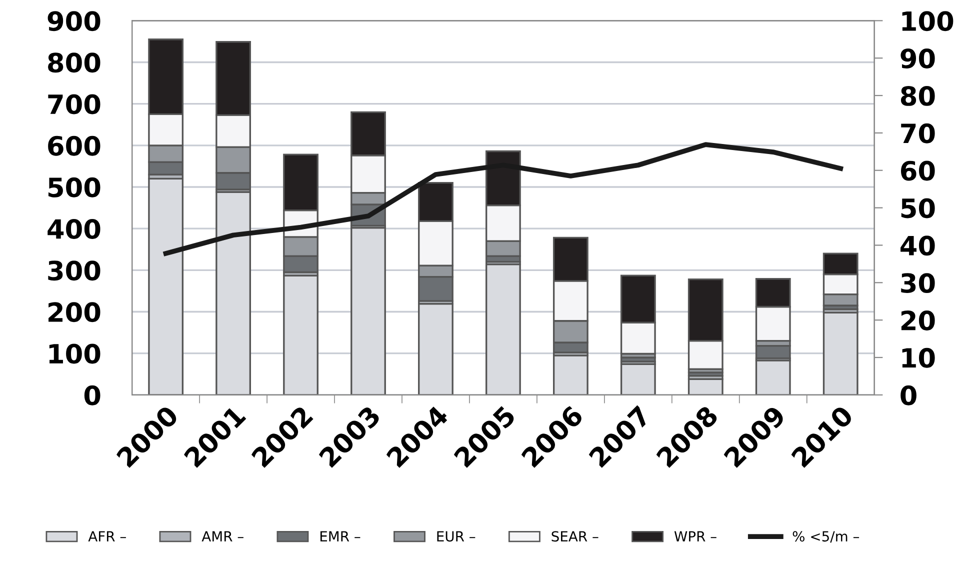 This screenshot has height=574, width=964. I want to click on legend-label: WPR –, so click(695, 536).